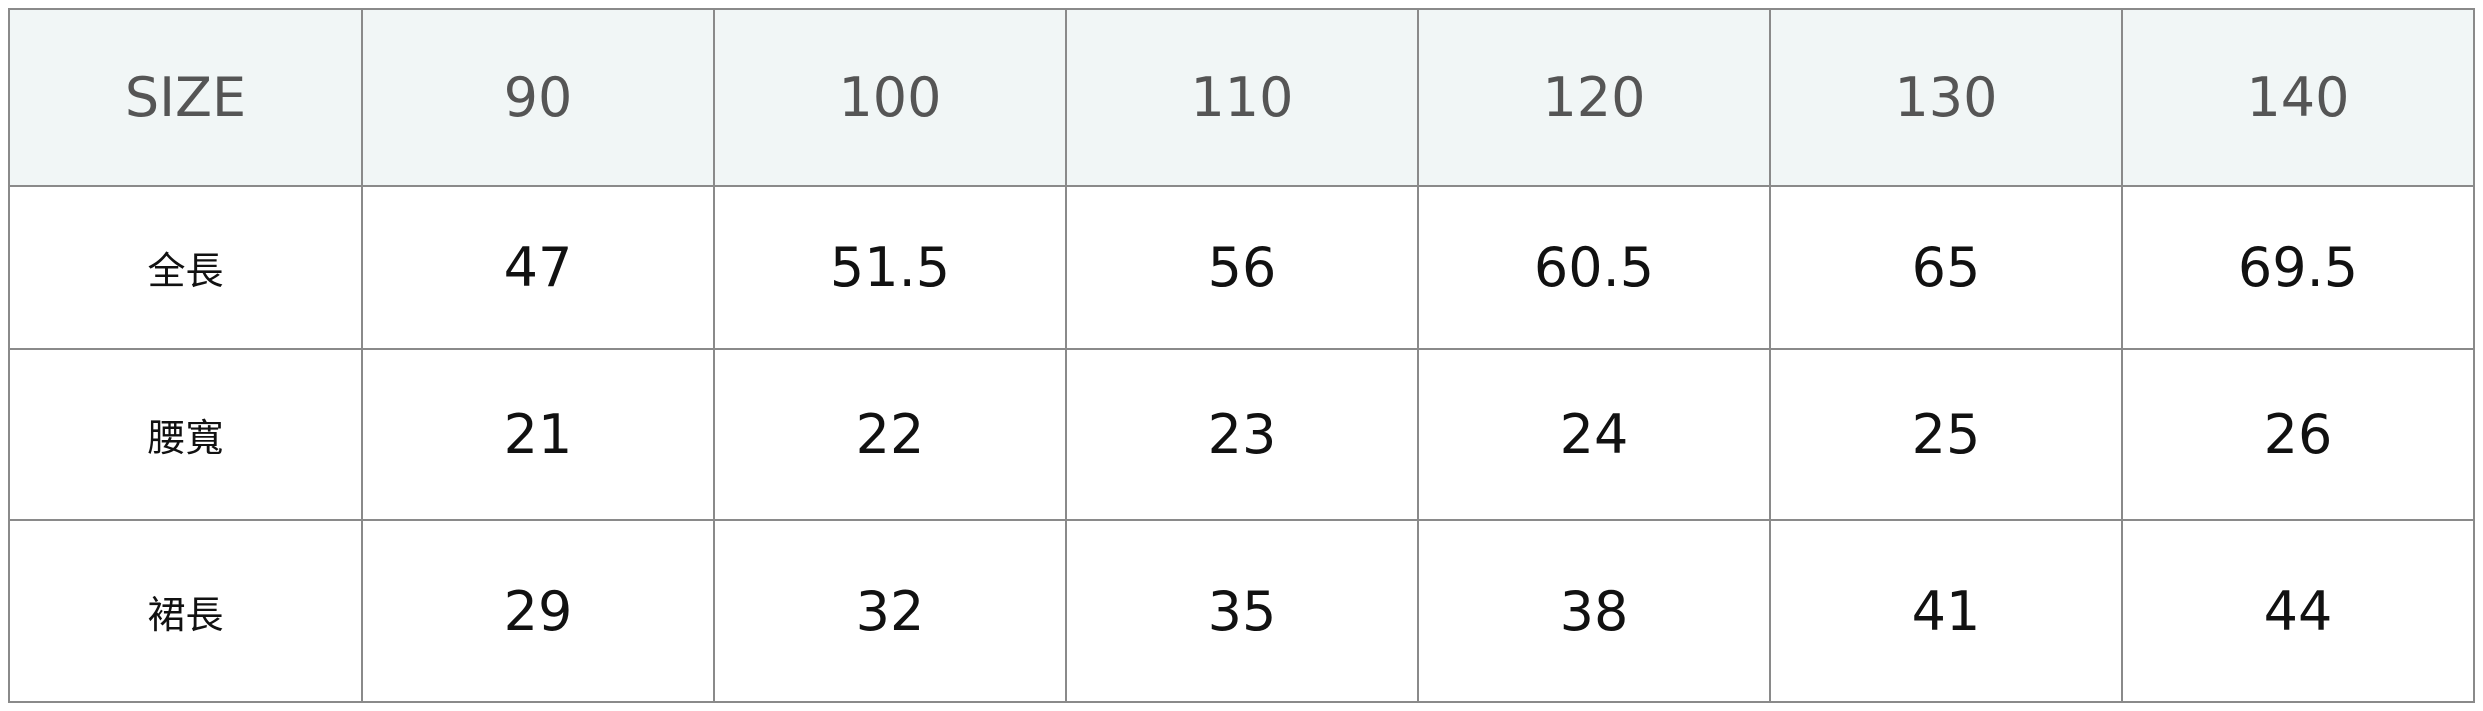  Describe the element at coordinates (1594, 434) in the screenshot. I see `cell: 24` at that location.